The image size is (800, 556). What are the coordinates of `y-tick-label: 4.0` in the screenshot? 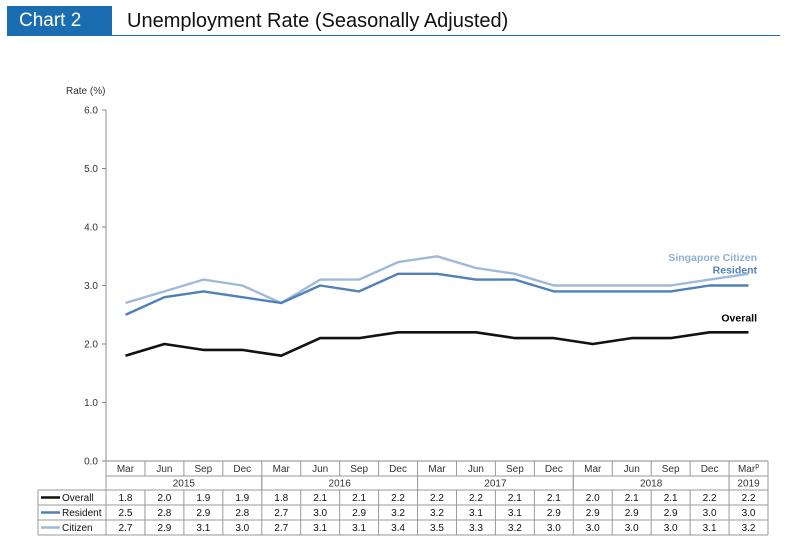 It's located at (91, 228).